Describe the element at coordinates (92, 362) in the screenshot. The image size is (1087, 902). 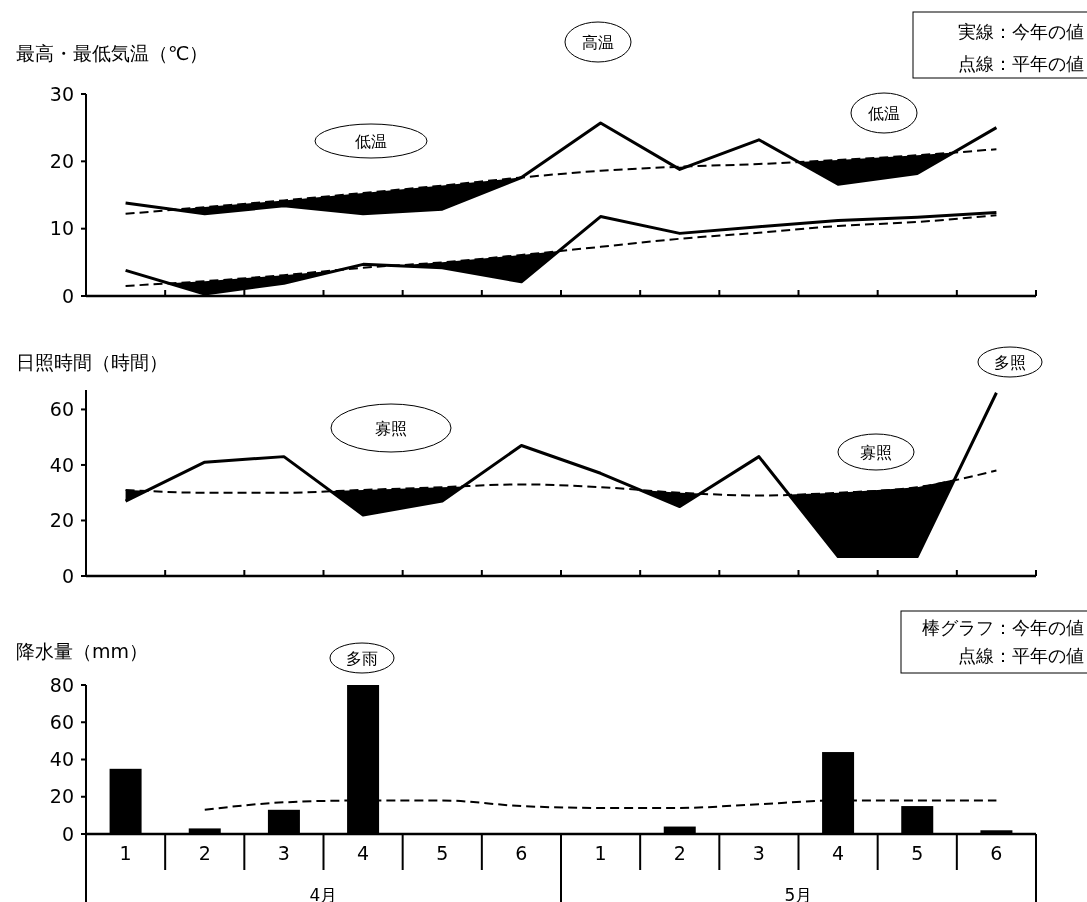
I see `chart-title: 日照時間（時間）` at that location.